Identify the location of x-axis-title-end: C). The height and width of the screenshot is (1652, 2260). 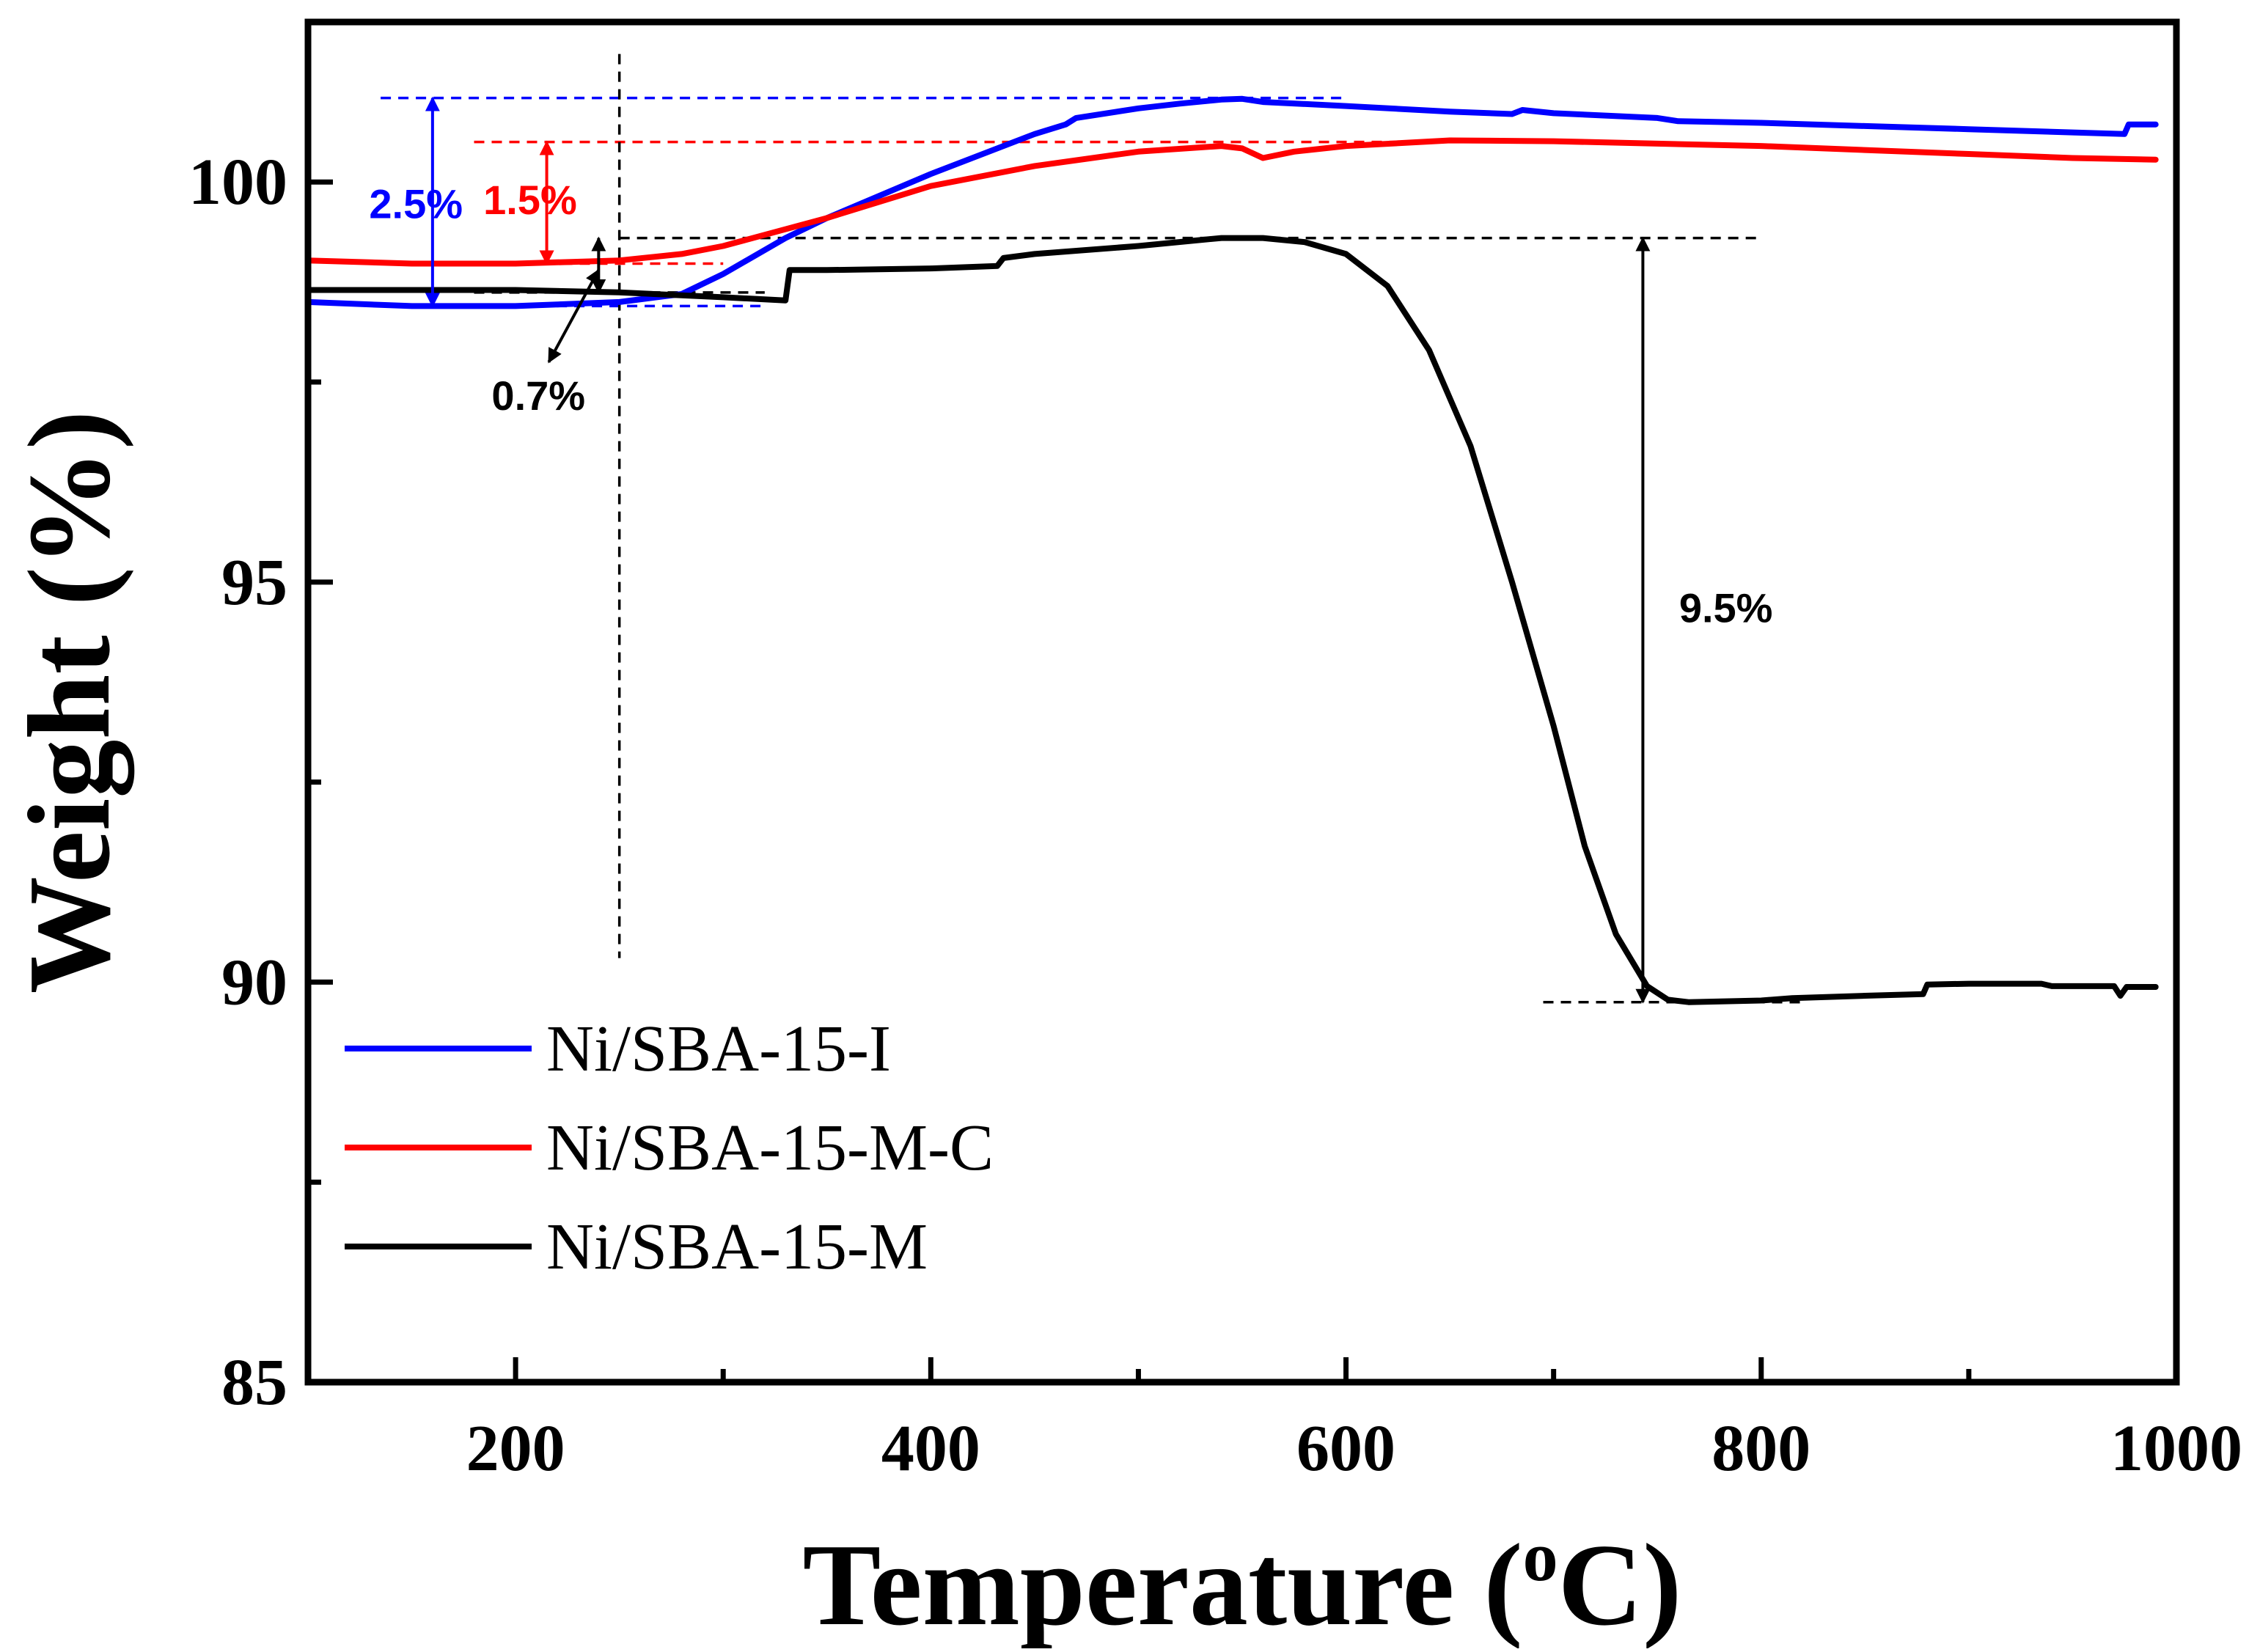
(1620, 1584).